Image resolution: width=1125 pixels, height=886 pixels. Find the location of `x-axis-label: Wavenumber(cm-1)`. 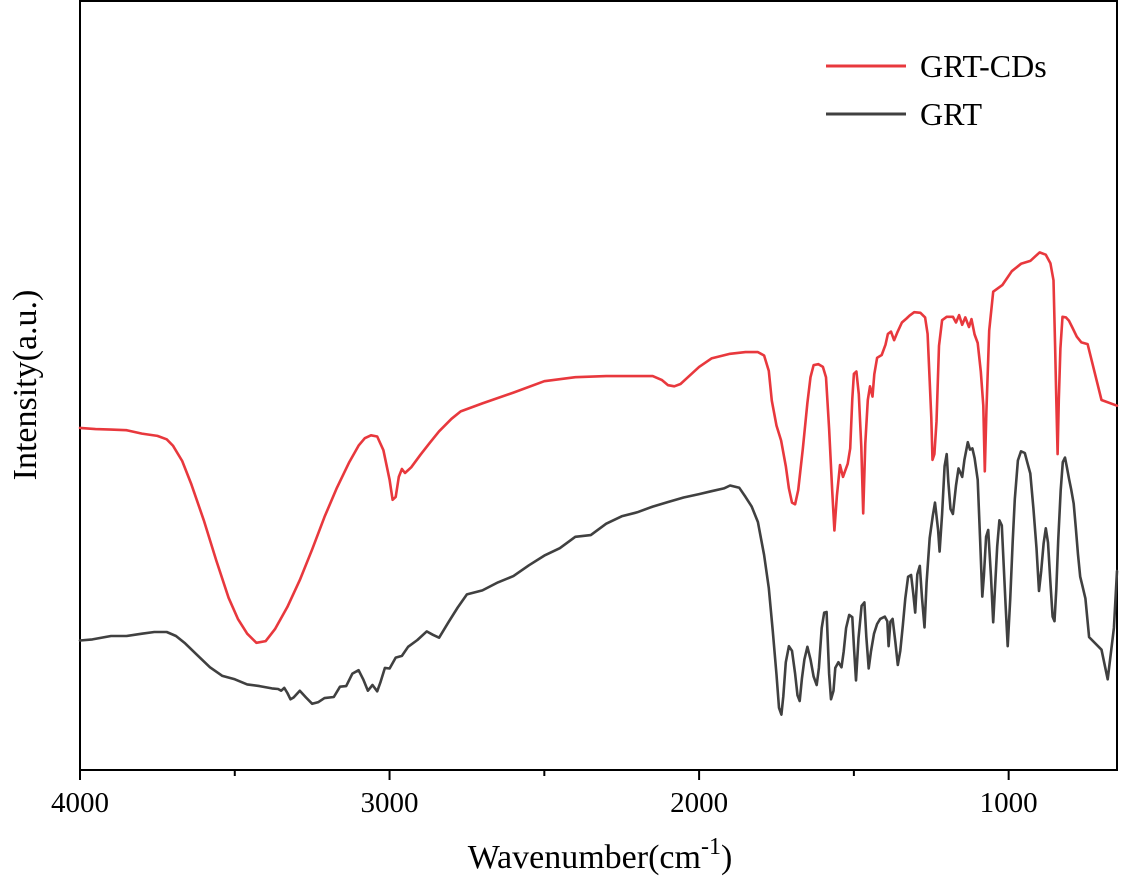

x-axis-label: Wavenumber(cm-1) is located at coordinates (600, 855).